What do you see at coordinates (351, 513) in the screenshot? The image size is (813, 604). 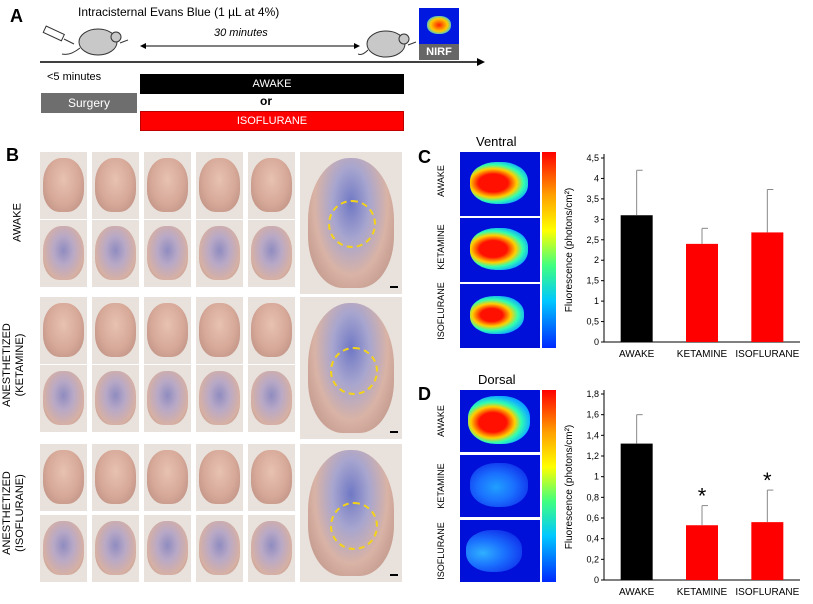 I see `big-brain-isoflurane` at bounding box center [351, 513].